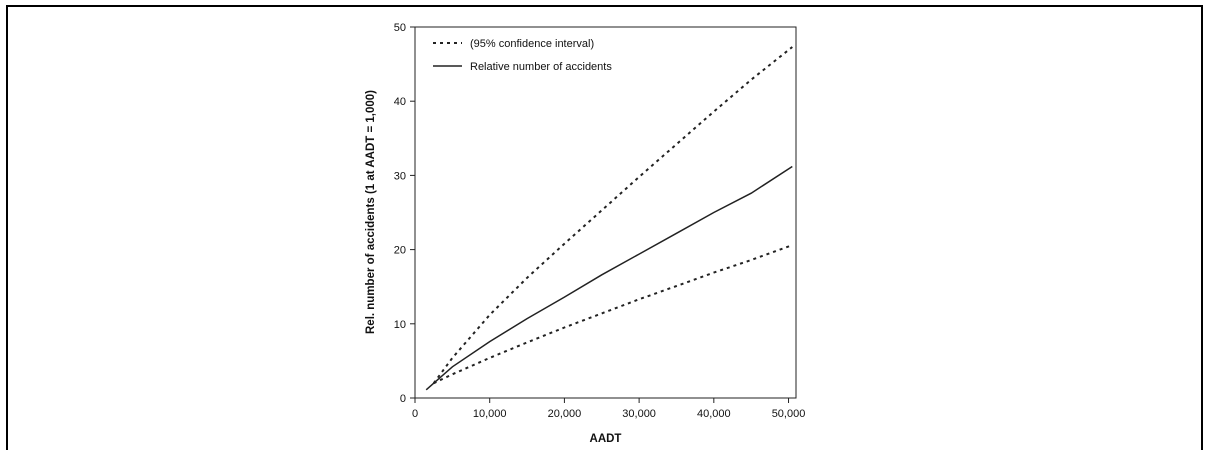 This screenshot has height=450, width=1209. What do you see at coordinates (400, 325) in the screenshot?
I see `y-tick-label: 10` at bounding box center [400, 325].